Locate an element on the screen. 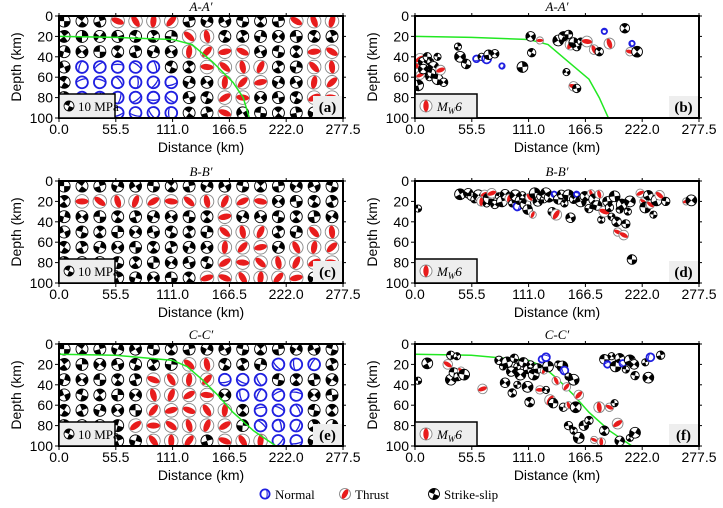 The image size is (723, 508). axes-frame is located at coordinates (557, 395).